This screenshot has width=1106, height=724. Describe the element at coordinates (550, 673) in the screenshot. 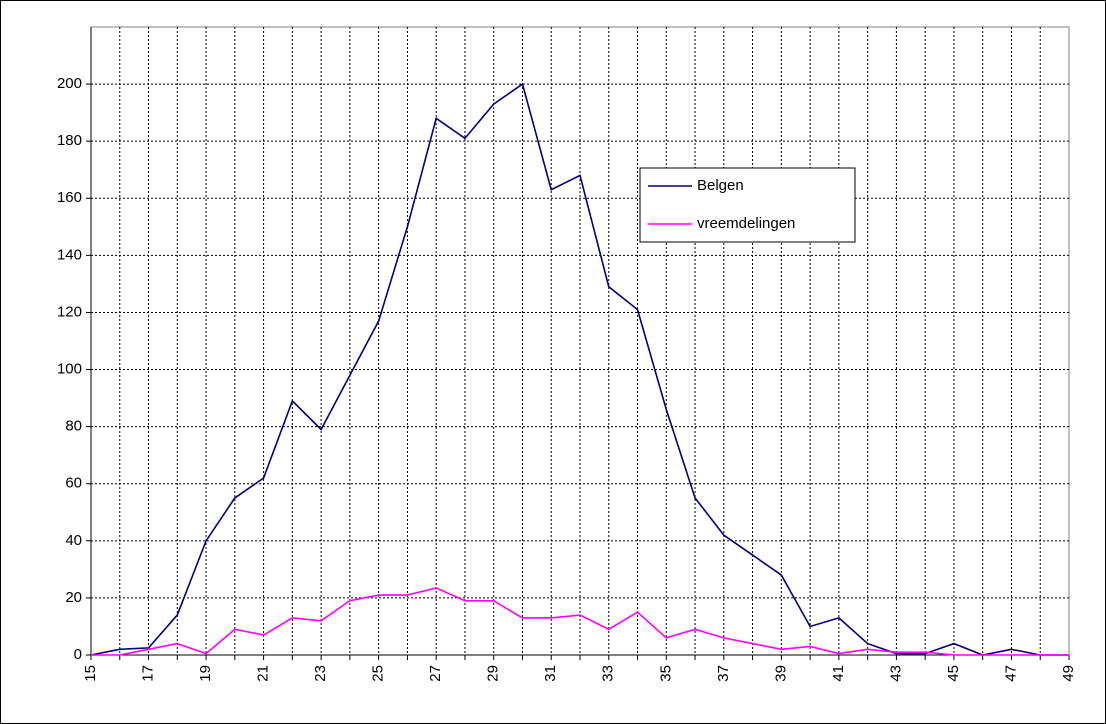

I see `x-tick-label: 31` at that location.